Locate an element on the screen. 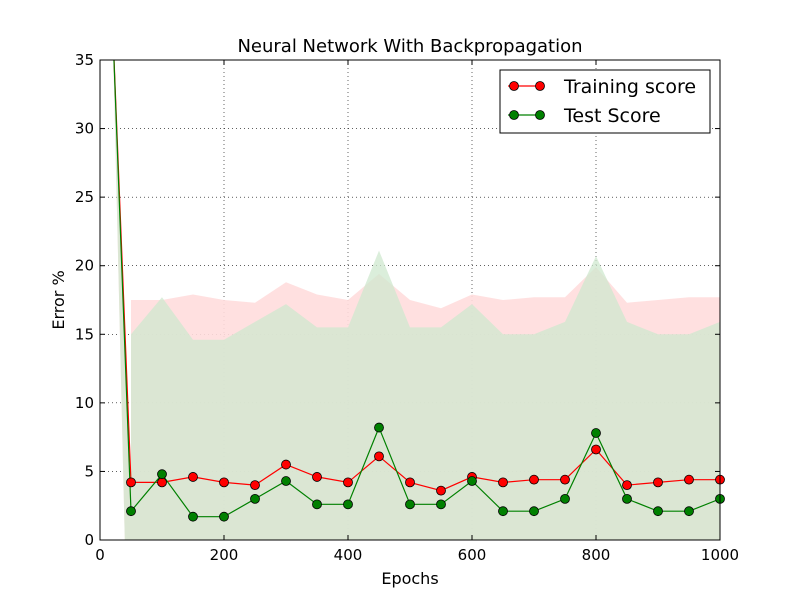 The width and height of the screenshot is (800, 600). legend-marker-test-end is located at coordinates (540, 115).